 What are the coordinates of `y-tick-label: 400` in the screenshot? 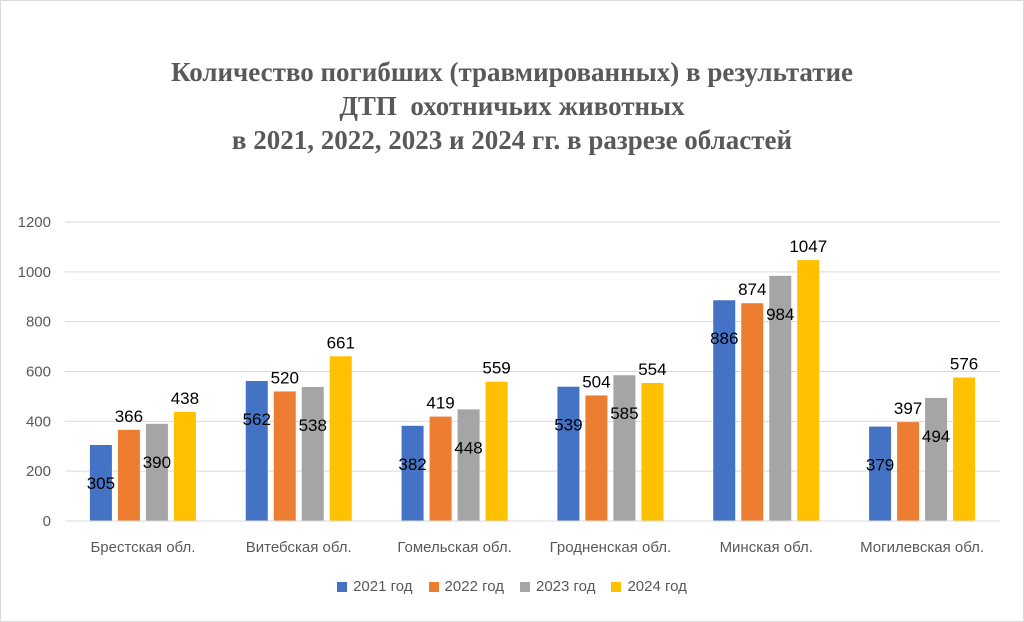 It's located at (38, 421).